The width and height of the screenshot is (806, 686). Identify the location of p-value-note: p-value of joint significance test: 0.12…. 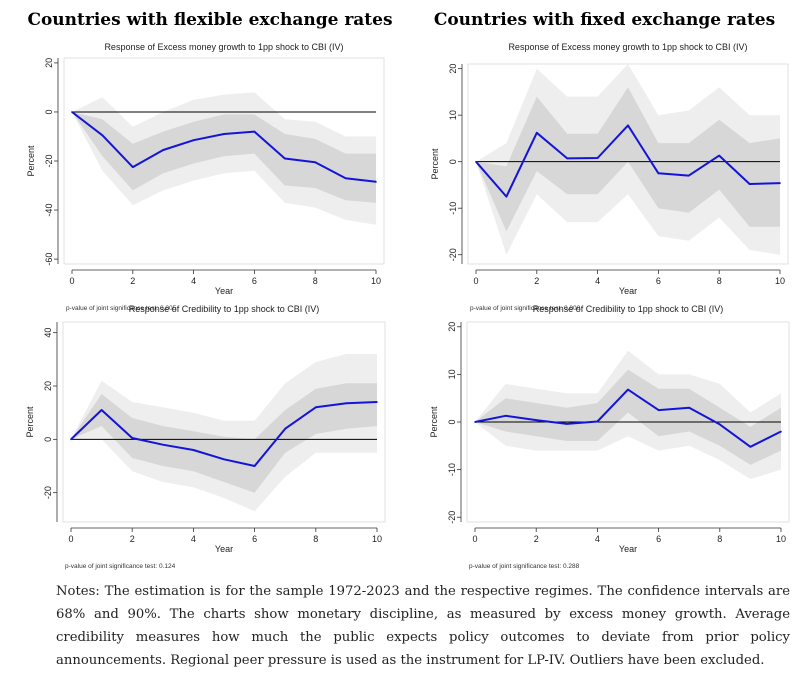
(120, 566).